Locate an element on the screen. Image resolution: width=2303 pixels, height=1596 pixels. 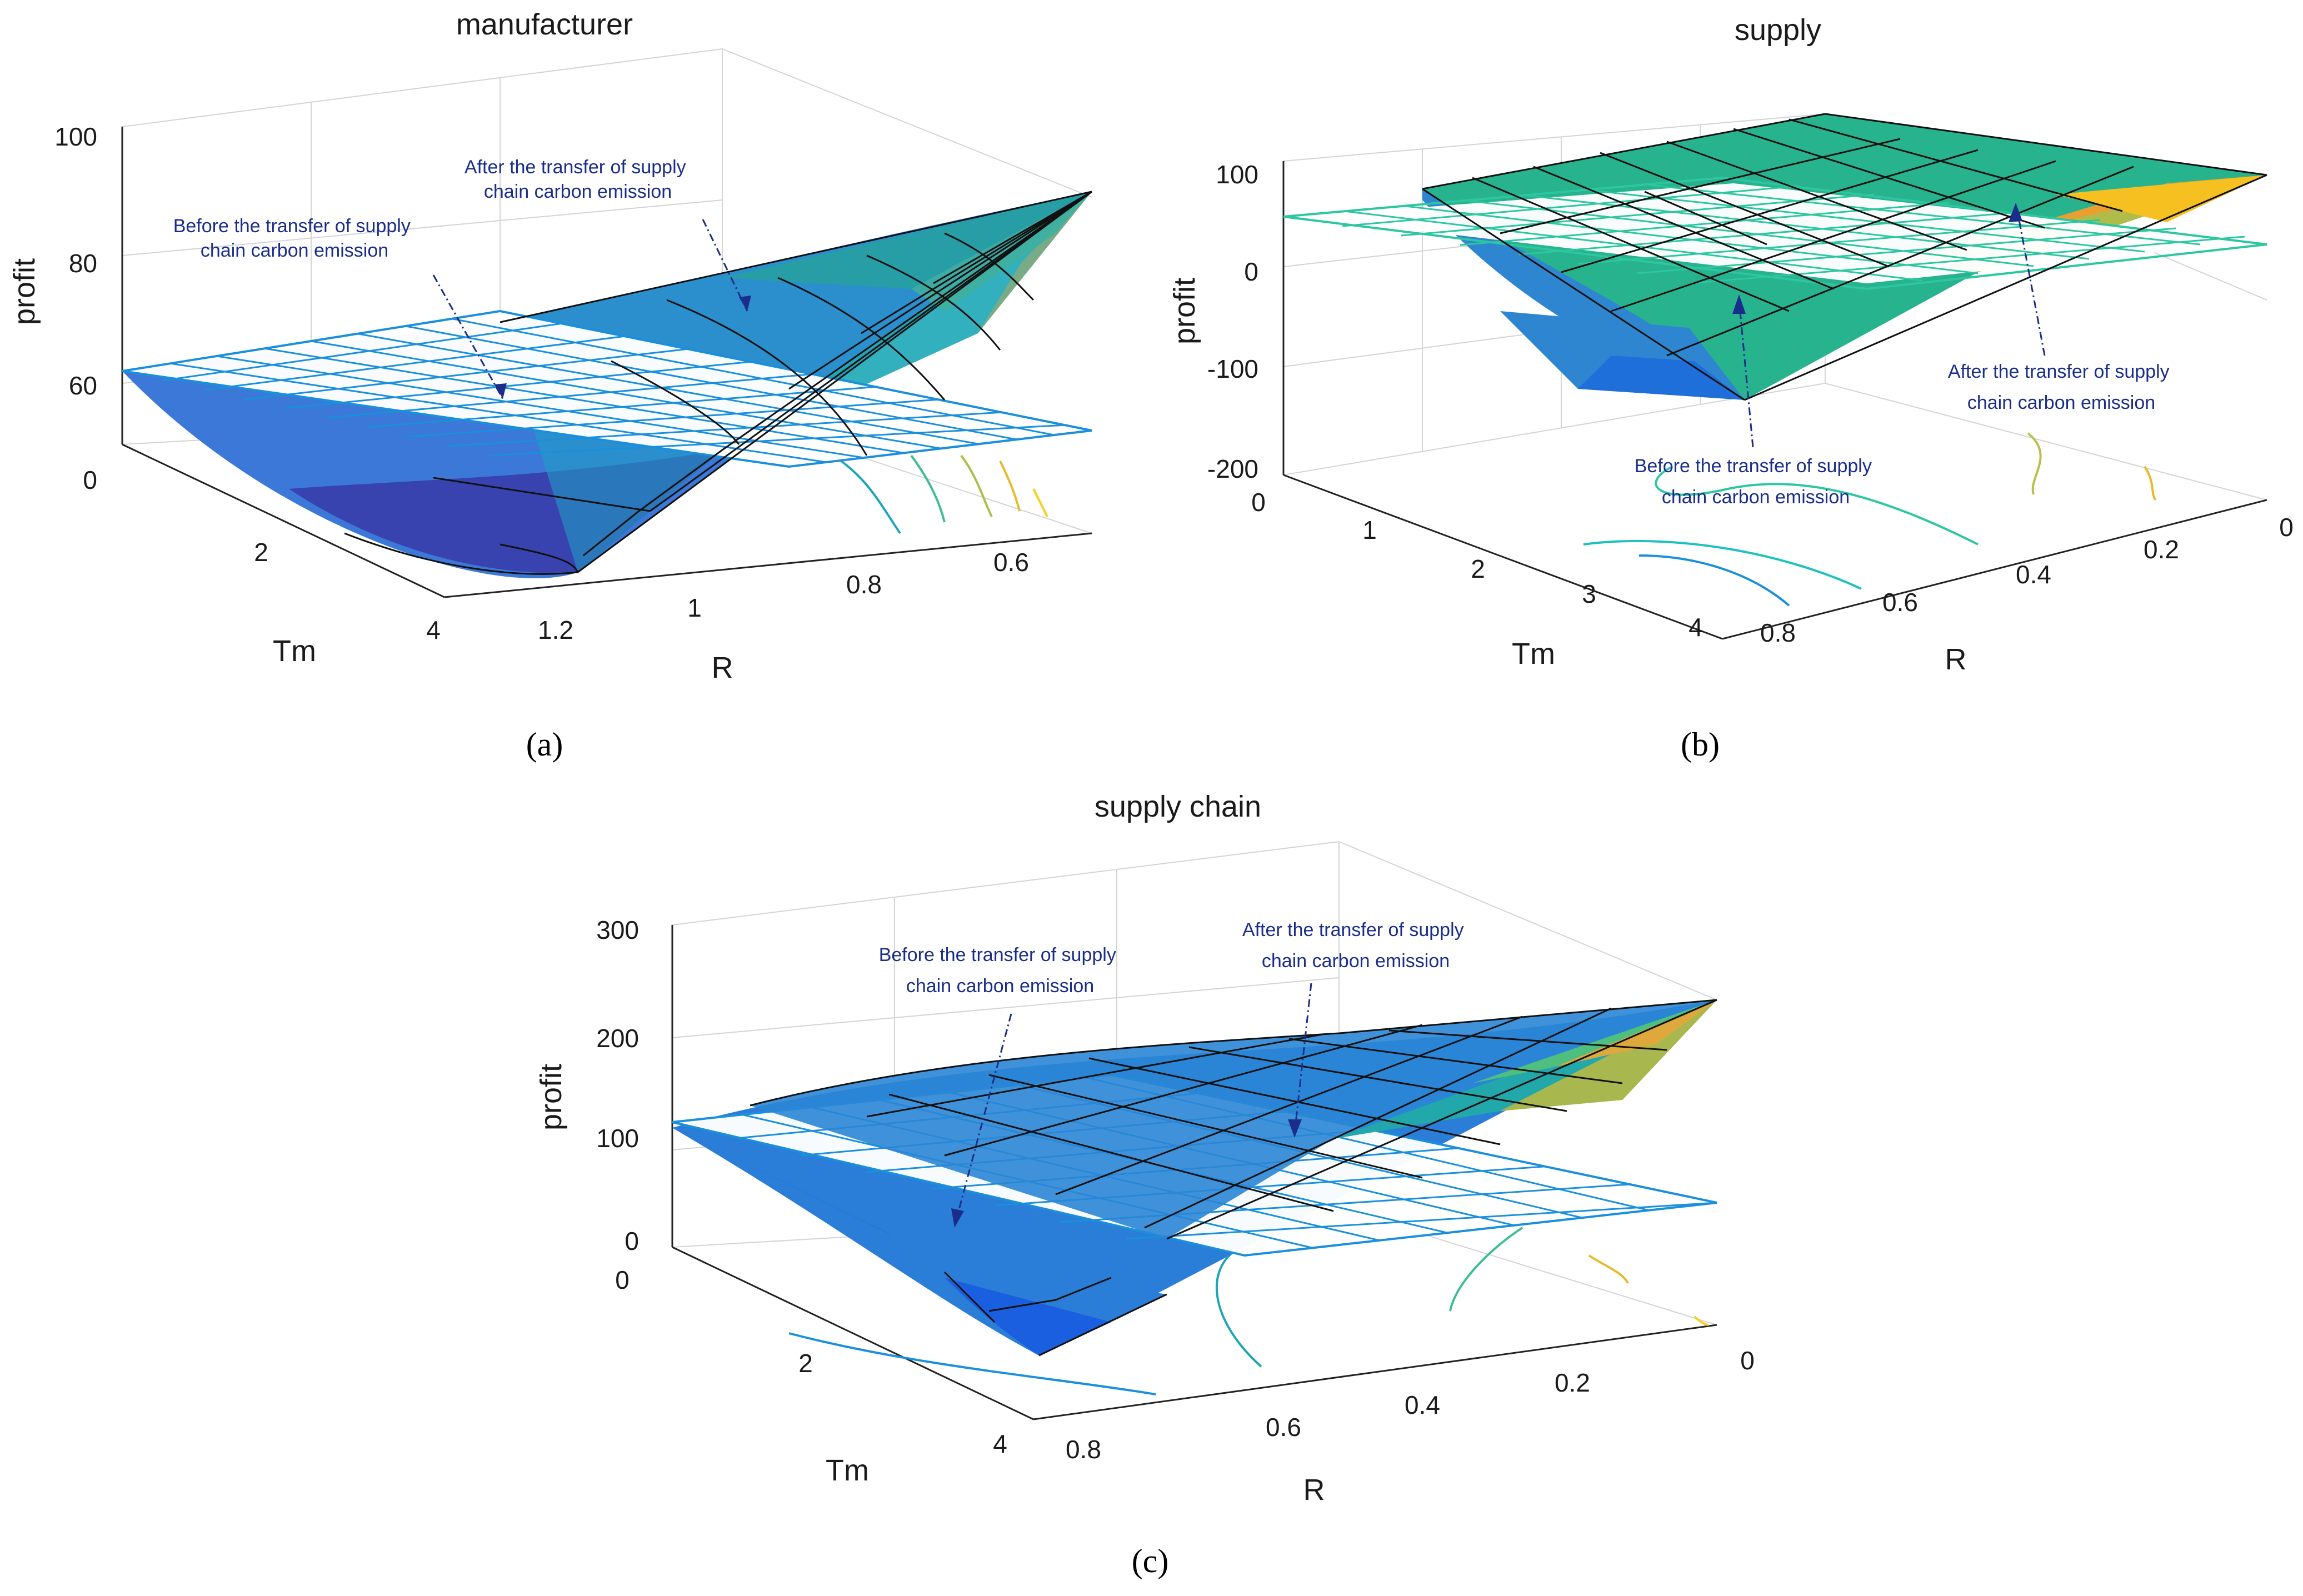
panel-c-ztick-0: 300 is located at coordinates (617, 930).